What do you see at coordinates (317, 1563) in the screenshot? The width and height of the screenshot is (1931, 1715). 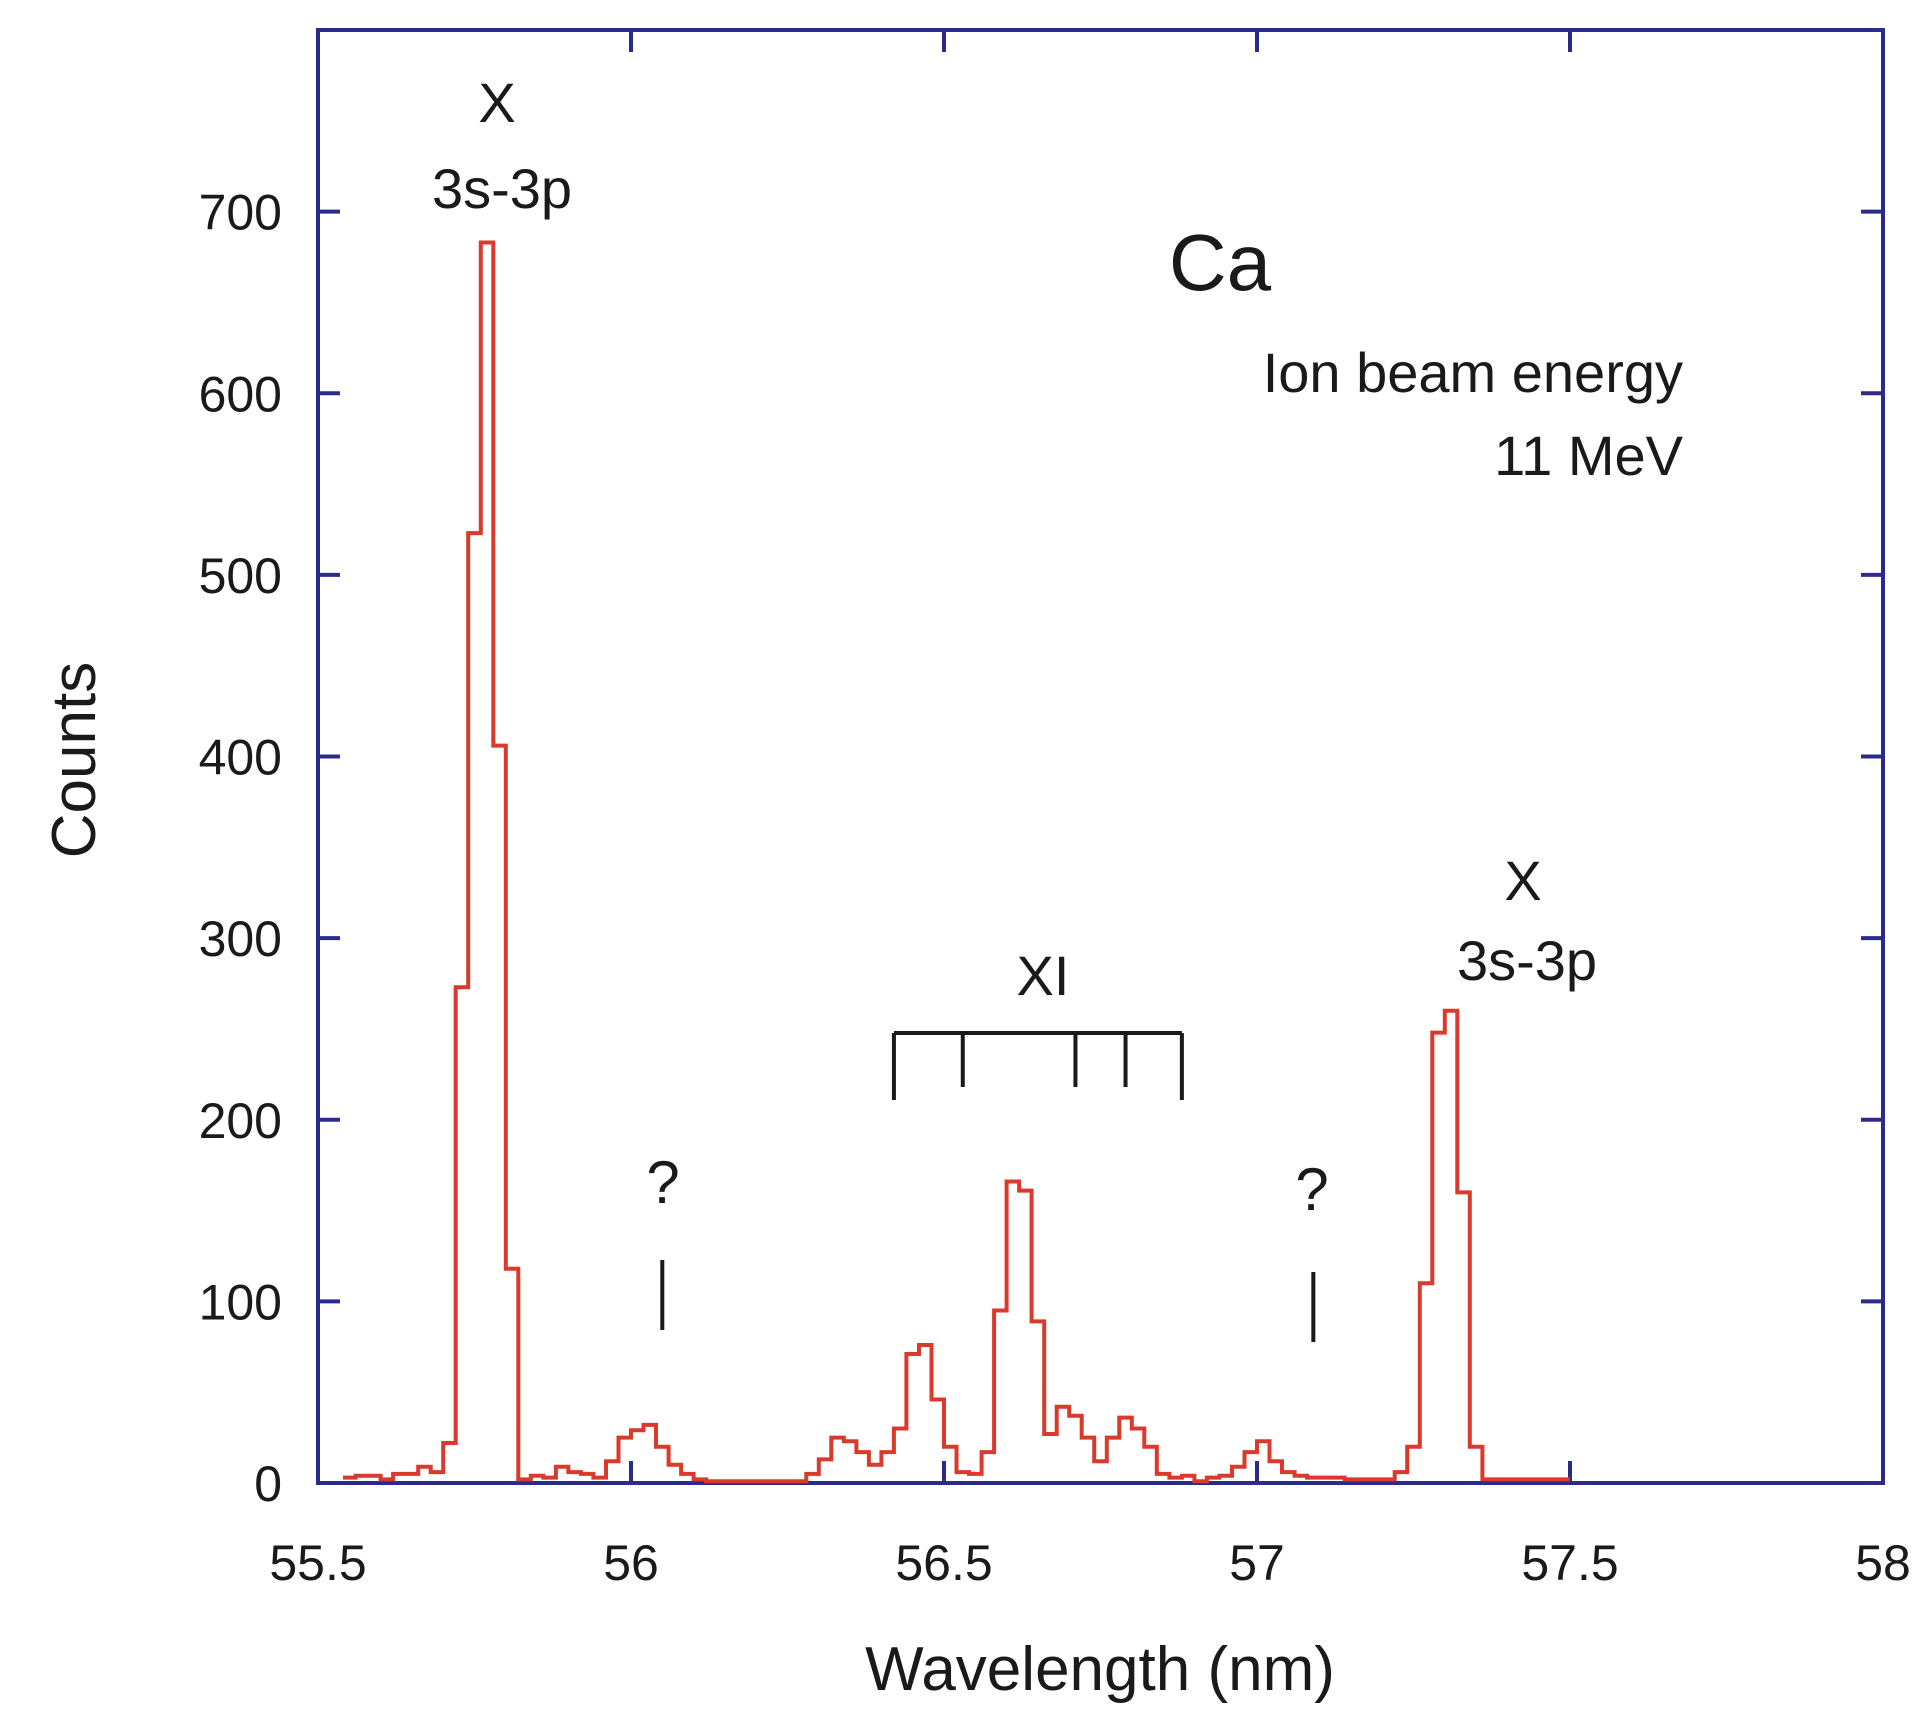 I see `x-tick-label: 55.5` at bounding box center [317, 1563].